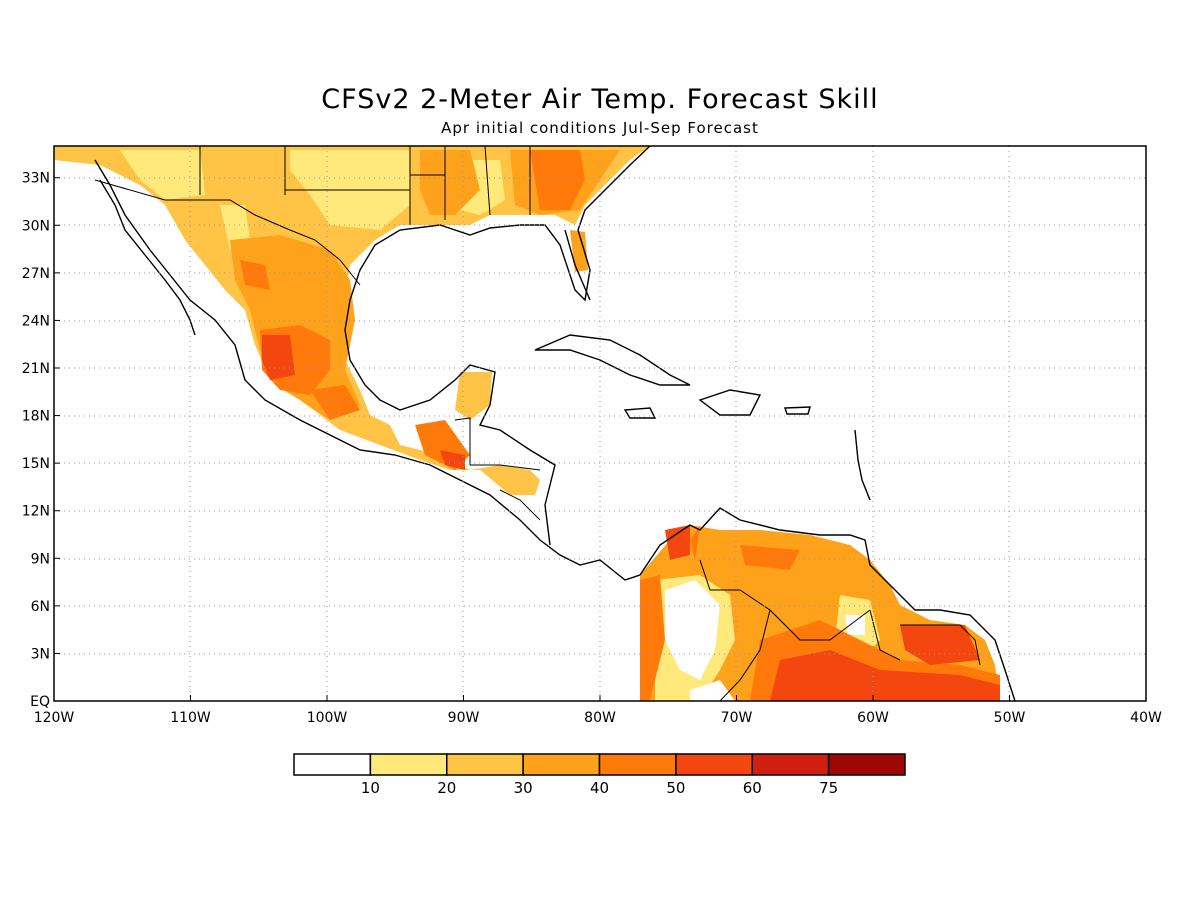 This screenshot has height=900, width=1200. I want to click on y-tick-label: 27N, so click(36, 274).